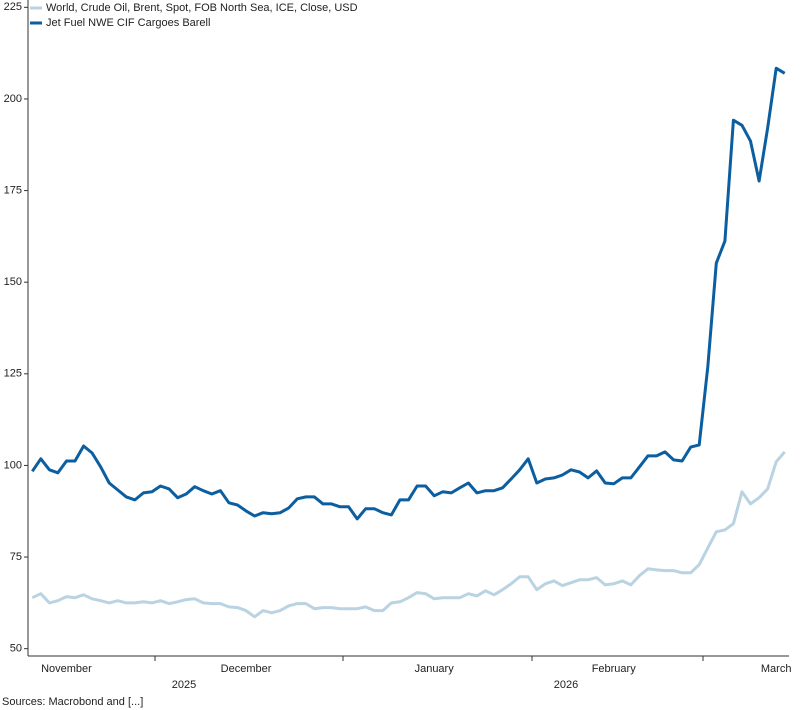 This screenshot has width=801, height=710. I want to click on x-tick-label: November, so click(66, 669).